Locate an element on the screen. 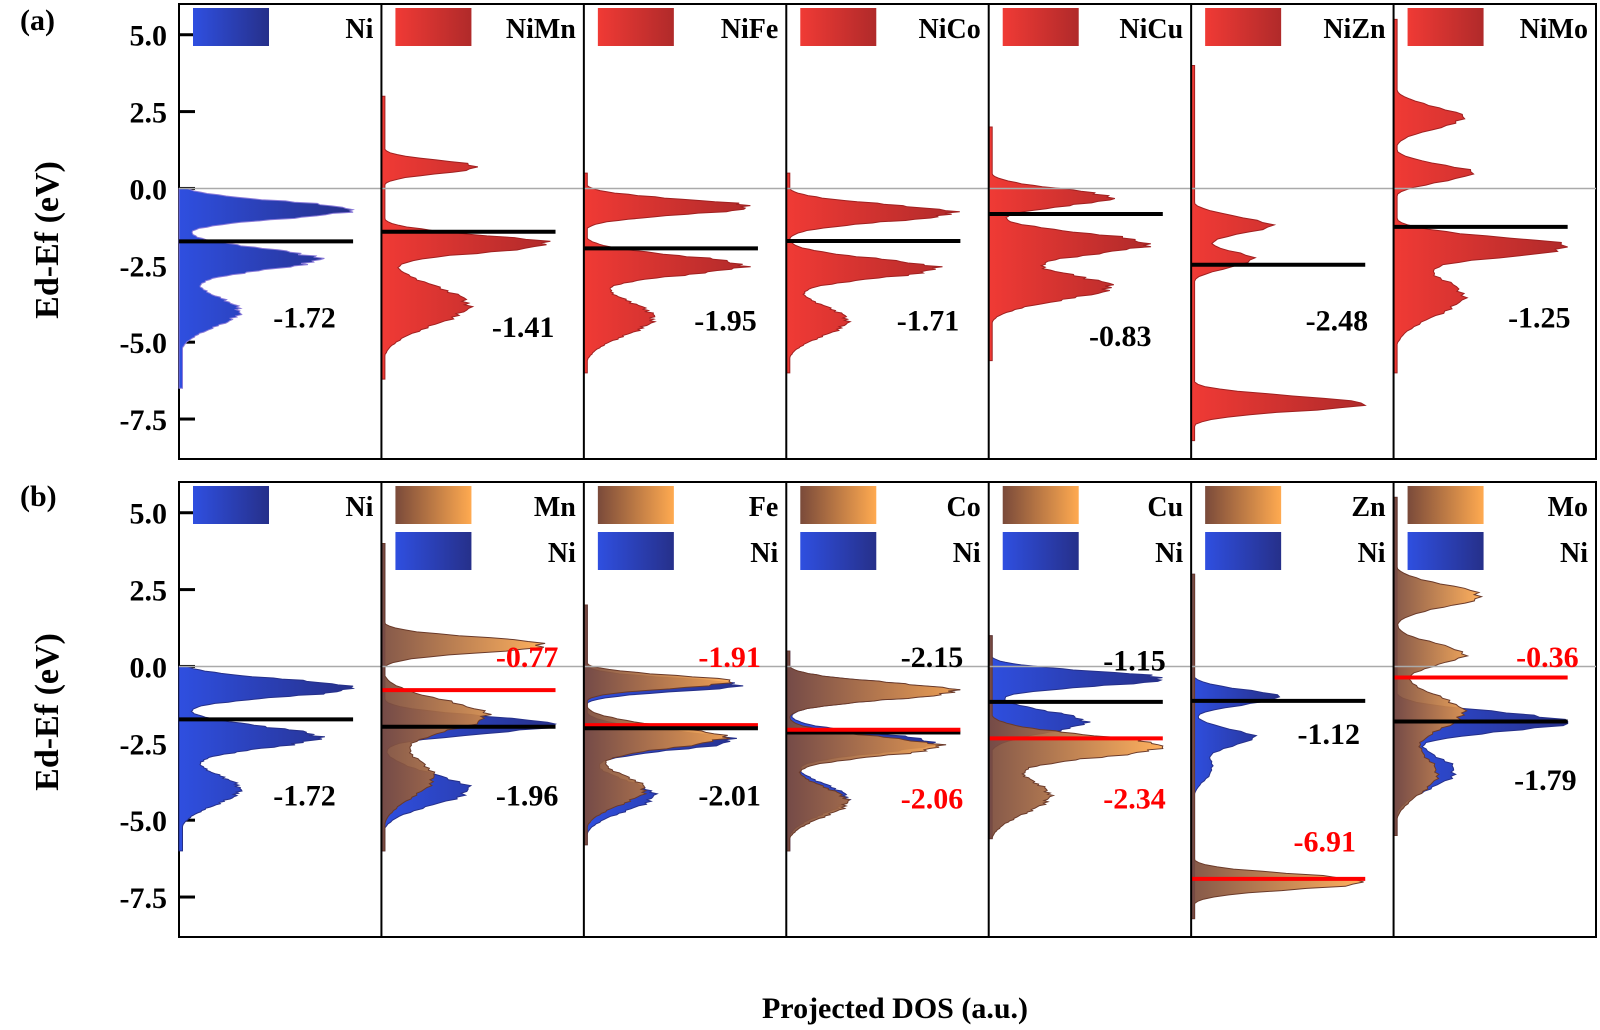 Image resolution: width=1600 pixels, height=1030 pixels. ni-dos-area is located at coordinates (267, 759).